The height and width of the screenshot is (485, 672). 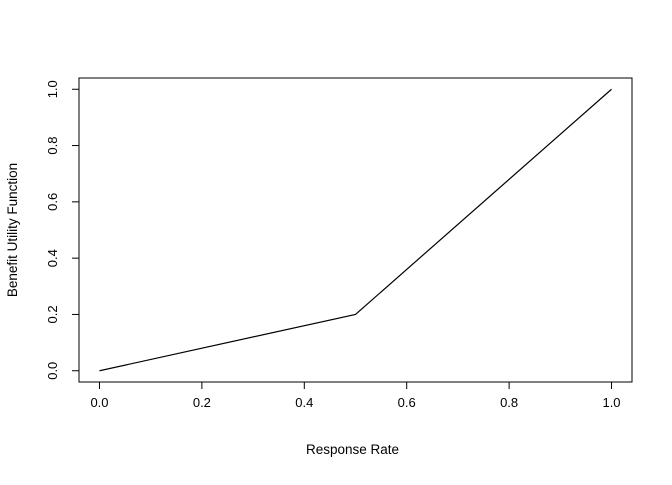 I want to click on x-tick-label: 0.4, so click(x=304, y=402).